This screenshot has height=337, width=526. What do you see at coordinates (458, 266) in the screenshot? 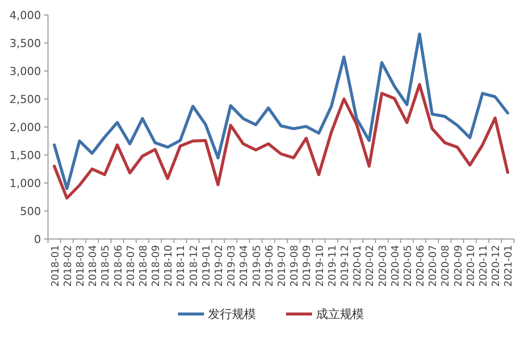
I see `x-tick-label: 2020-09` at bounding box center [458, 266].